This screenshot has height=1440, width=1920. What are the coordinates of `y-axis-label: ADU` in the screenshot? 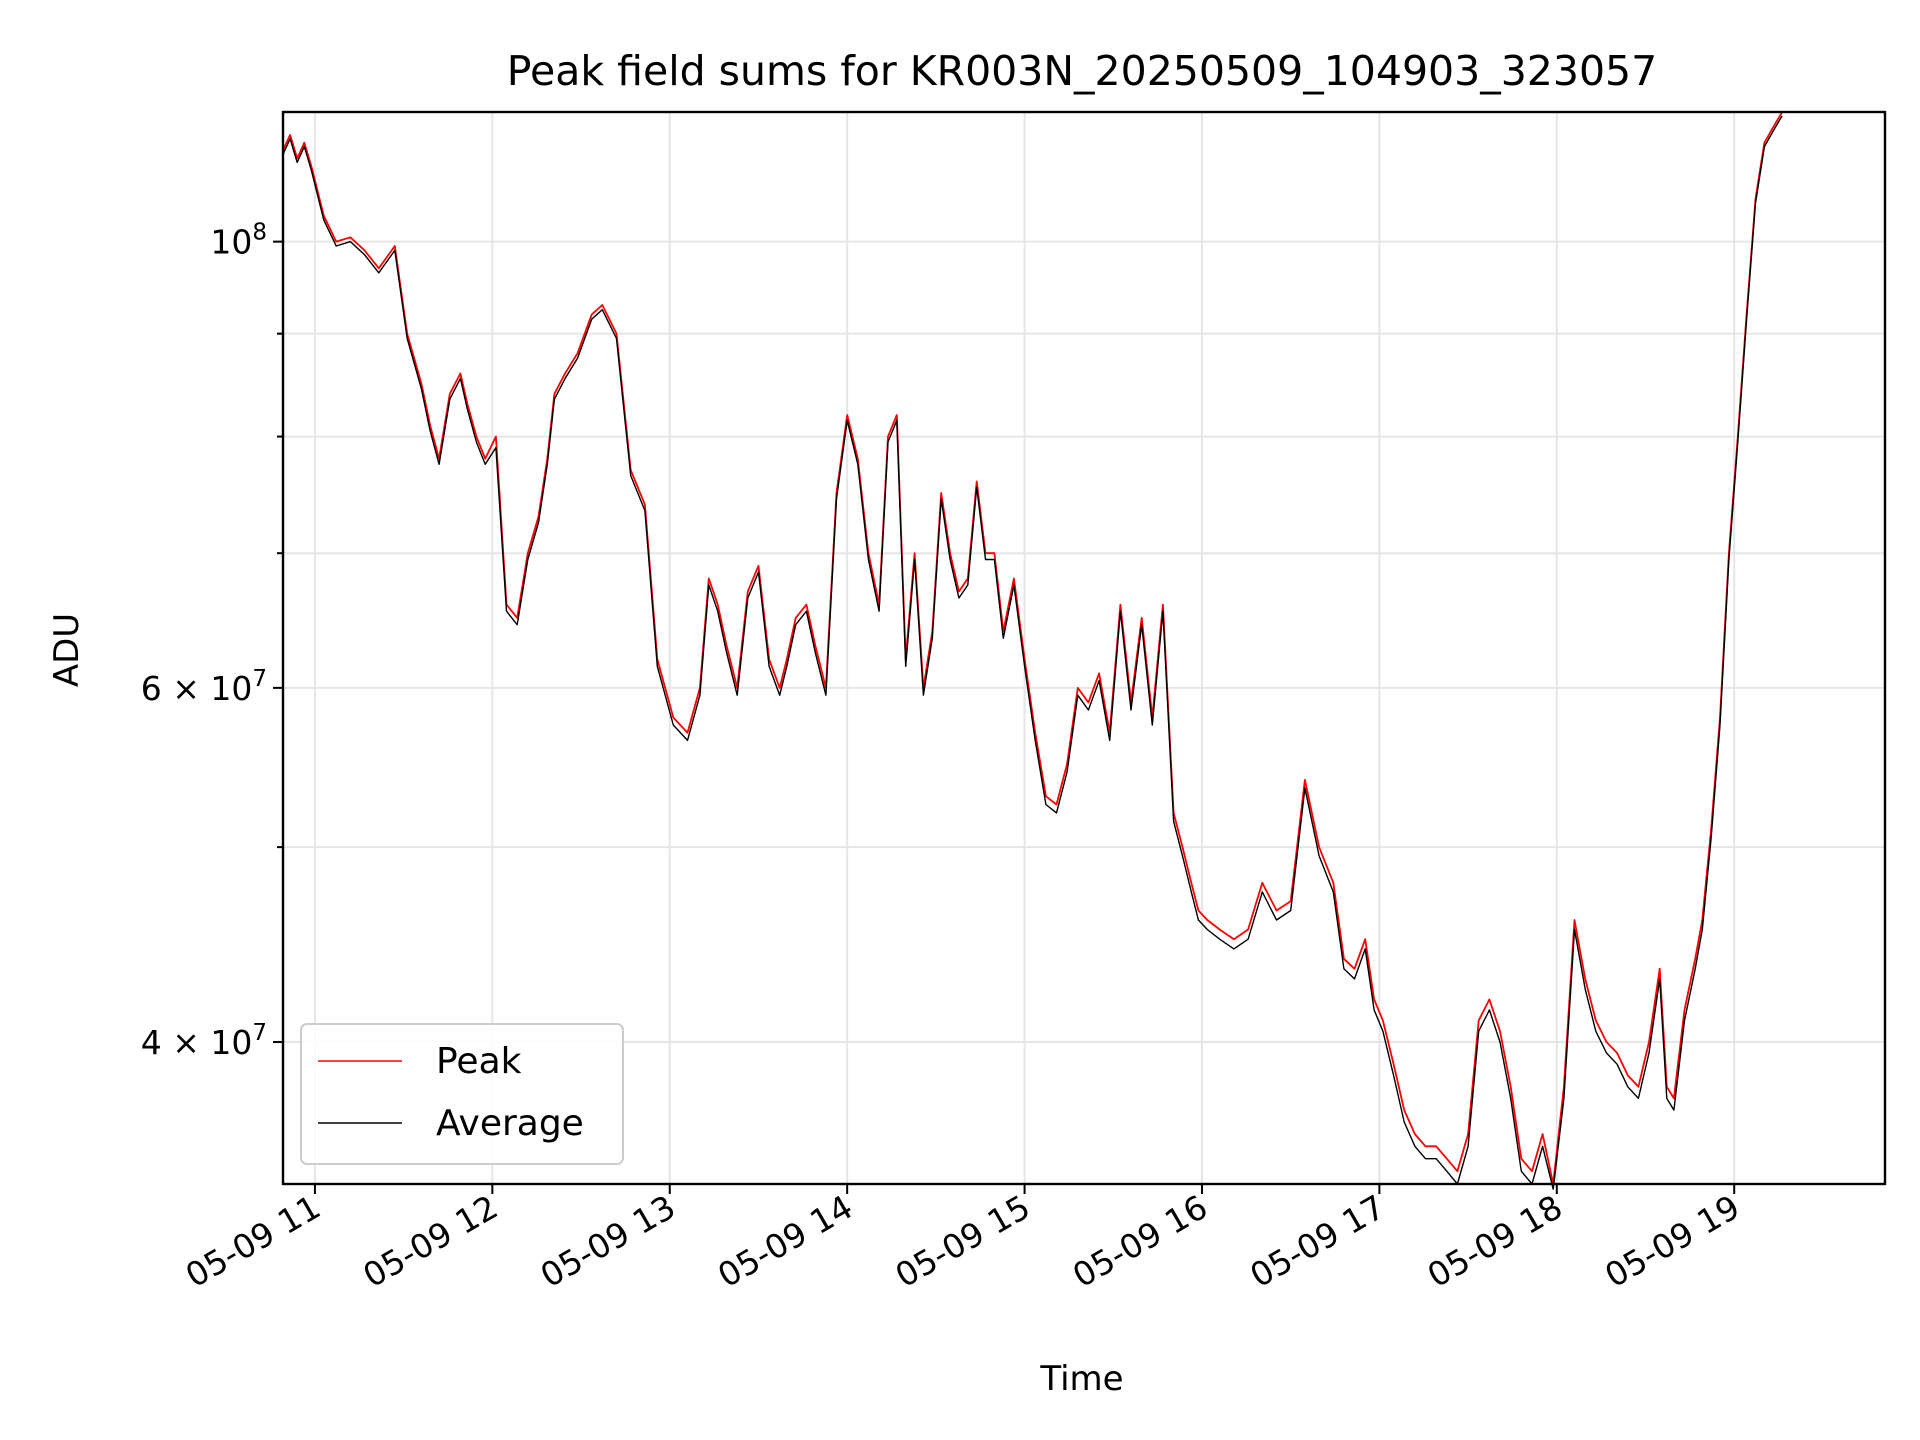 It's located at (67, 650).